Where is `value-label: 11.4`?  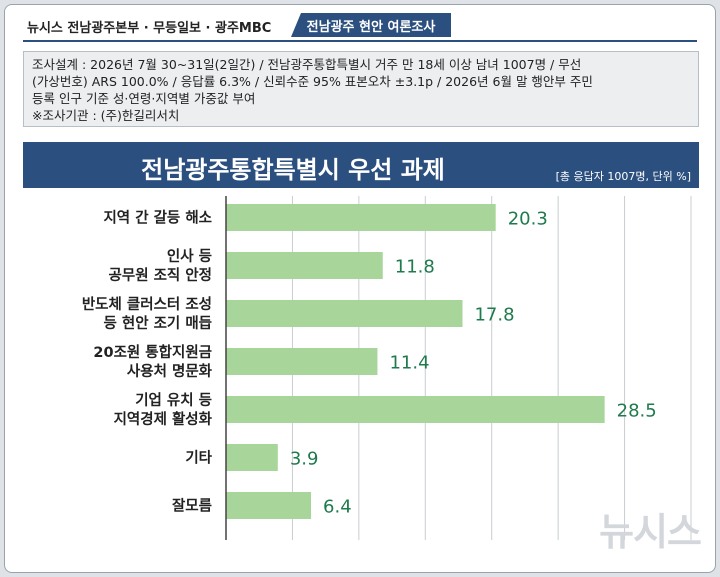 value-label: 11.4 is located at coordinates (409, 363).